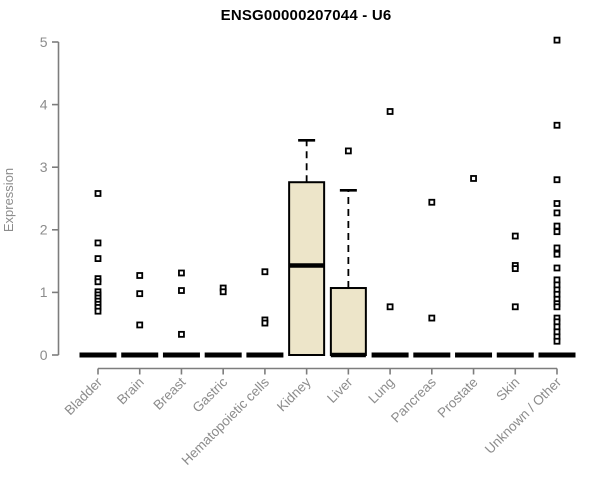 This screenshot has height=500, width=600. What do you see at coordinates (84, 396) in the screenshot?
I see `category-label-bladder: Bladder` at bounding box center [84, 396].